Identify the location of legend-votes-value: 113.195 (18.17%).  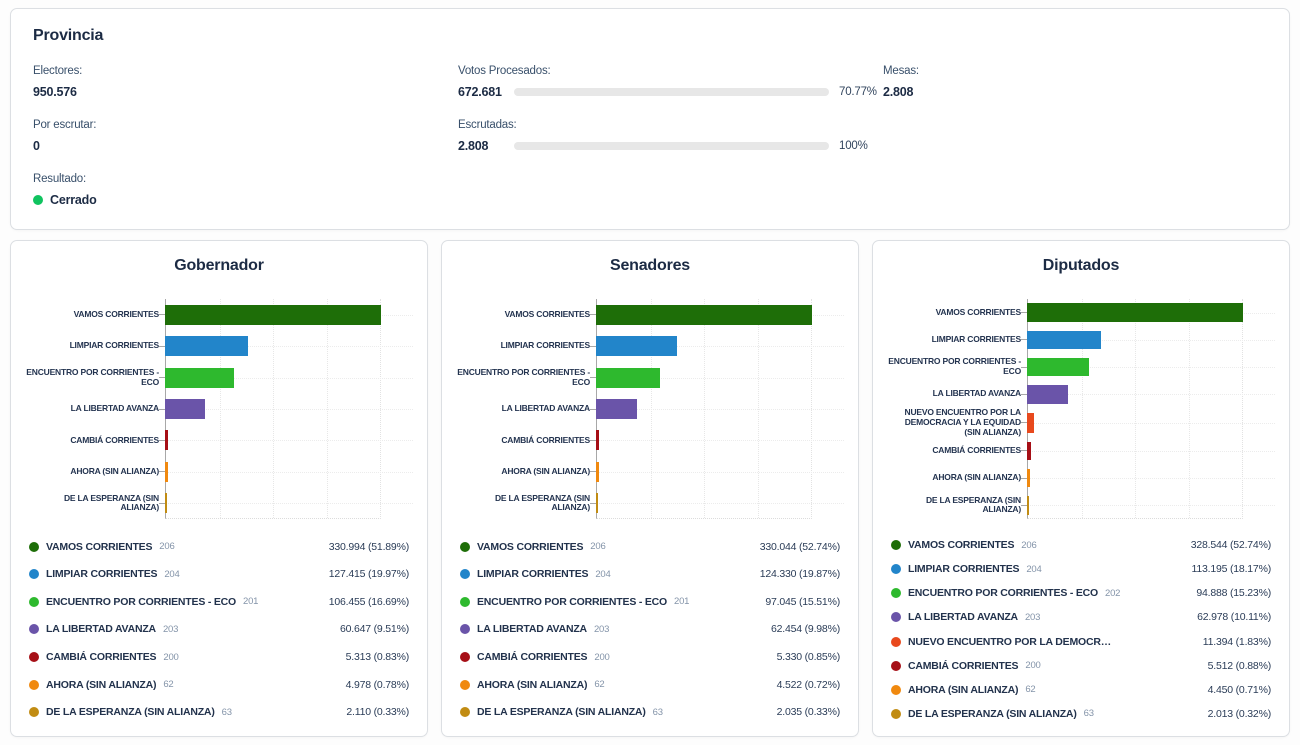
(1231, 569).